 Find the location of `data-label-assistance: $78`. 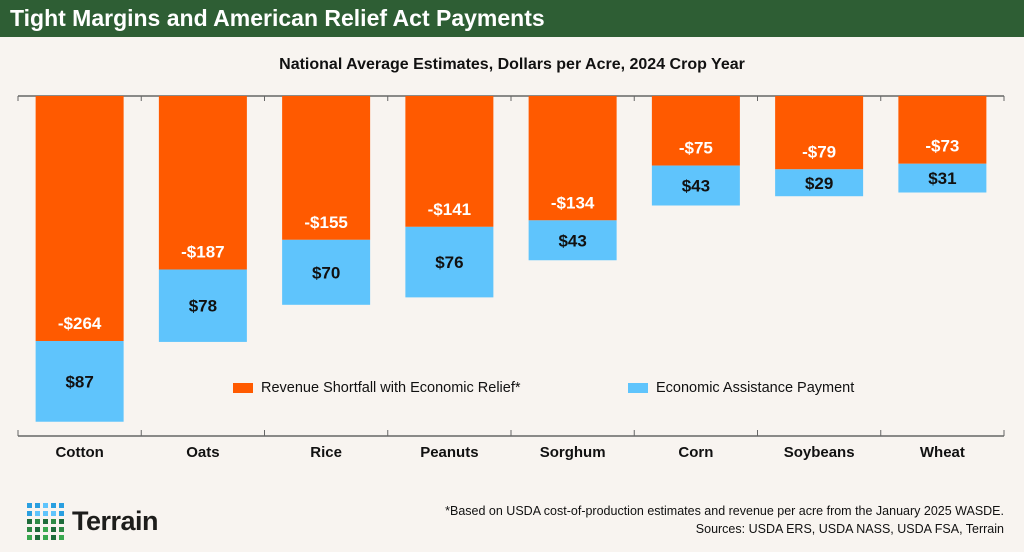

data-label-assistance: $78 is located at coordinates (203, 306).